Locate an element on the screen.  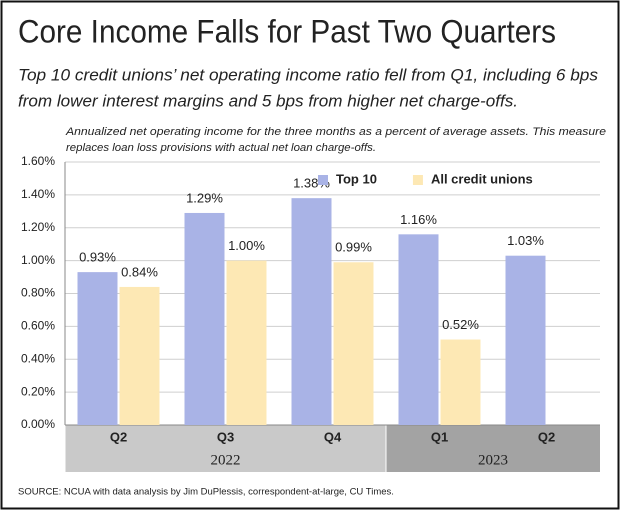
value-label: 0.84% is located at coordinates (139, 271).